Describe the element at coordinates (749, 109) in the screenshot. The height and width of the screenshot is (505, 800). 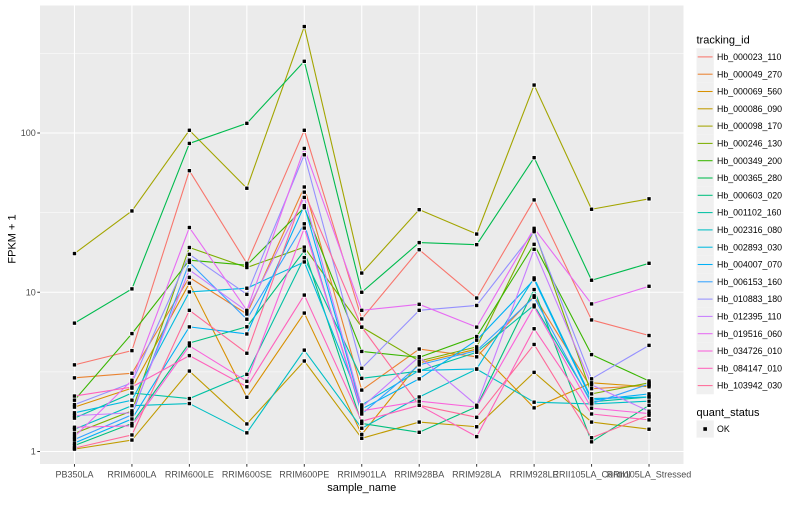
I see `svg-text: Hb_000086_090` at that location.